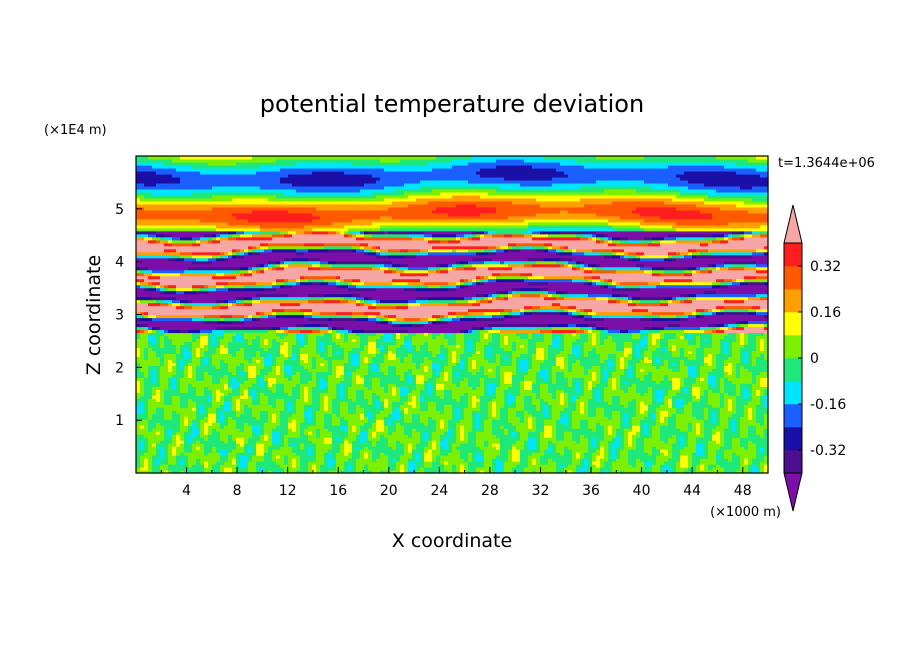 Image resolution: width=904 pixels, height=654 pixels. Describe the element at coordinates (237, 491) in the screenshot. I see `x-tick-label: 8` at that location.